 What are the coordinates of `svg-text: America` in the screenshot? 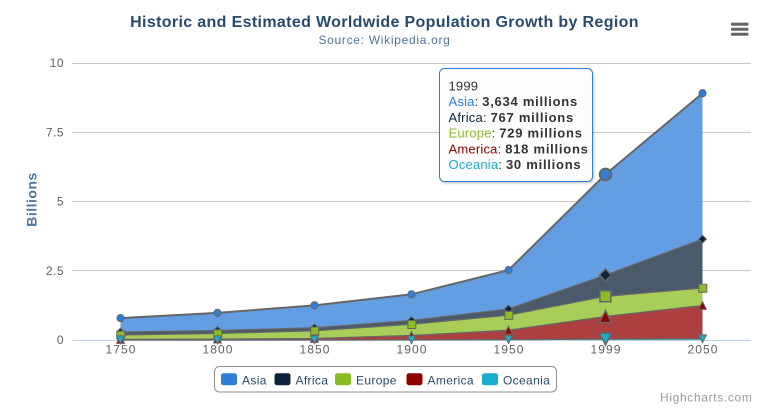 It's located at (451, 381).